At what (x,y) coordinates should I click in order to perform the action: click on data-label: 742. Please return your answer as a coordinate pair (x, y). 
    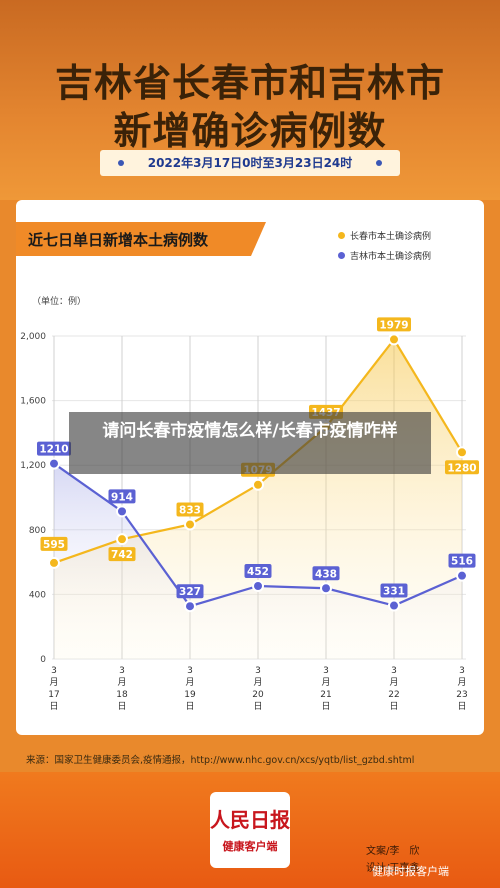
    Looking at the image, I should click on (122, 555).